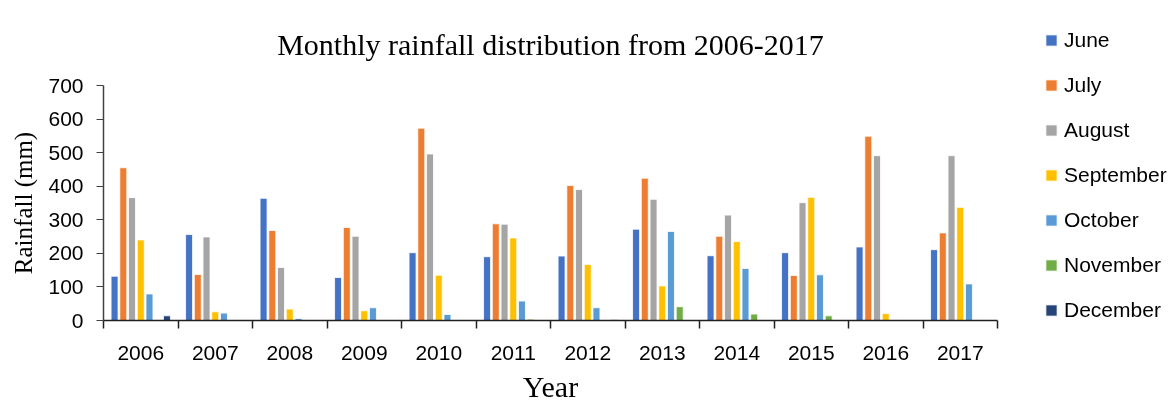 This screenshot has height=405, width=1176. Describe the element at coordinates (1112, 265) in the screenshot. I see `legend-label: November` at that location.